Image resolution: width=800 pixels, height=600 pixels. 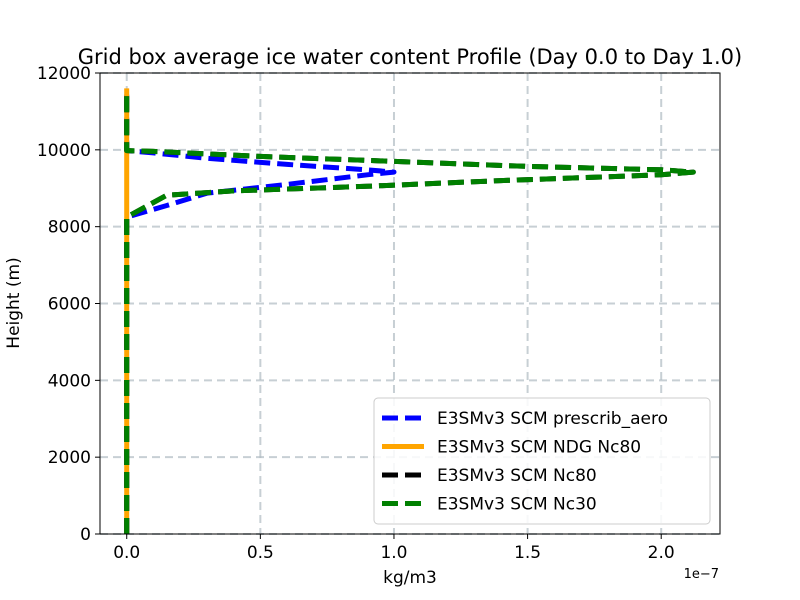 What do you see at coordinates (539, 448) in the screenshot?
I see `legend-label-2: E3SMv3 SCM NDG Nc80` at bounding box center [539, 448].